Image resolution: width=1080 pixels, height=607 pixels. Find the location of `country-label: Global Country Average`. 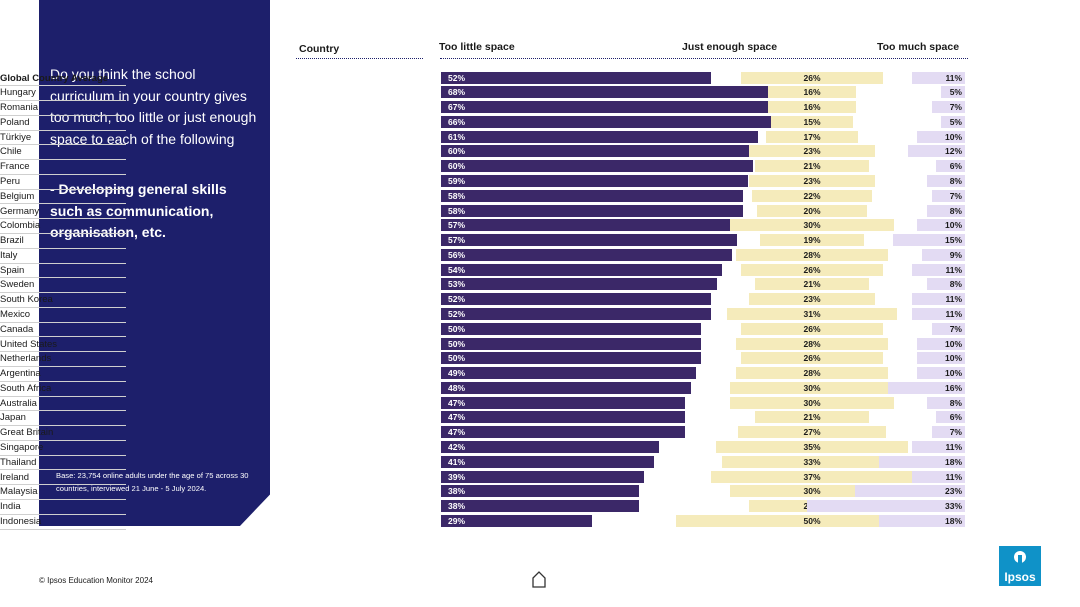

country-label: Global Country Average is located at coordinates (63, 79).